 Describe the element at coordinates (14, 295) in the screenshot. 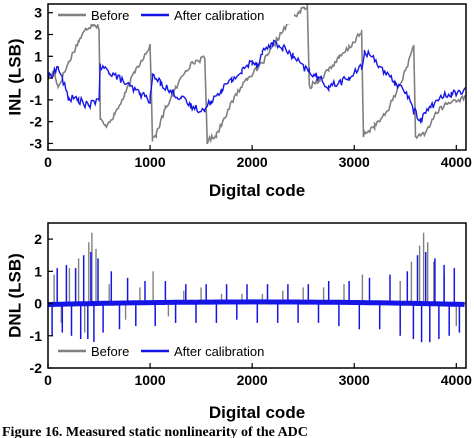

I see `dnl-y-axis-label: DNL (LSB)` at that location.